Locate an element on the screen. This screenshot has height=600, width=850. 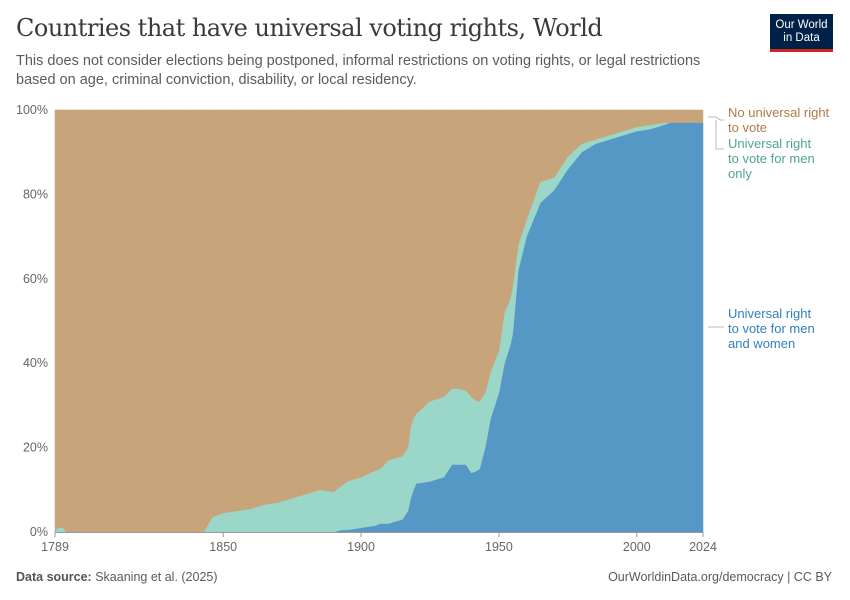
x-axis: 1789 1850 1900 1950 2000 2024 is located at coordinates (379, 543).